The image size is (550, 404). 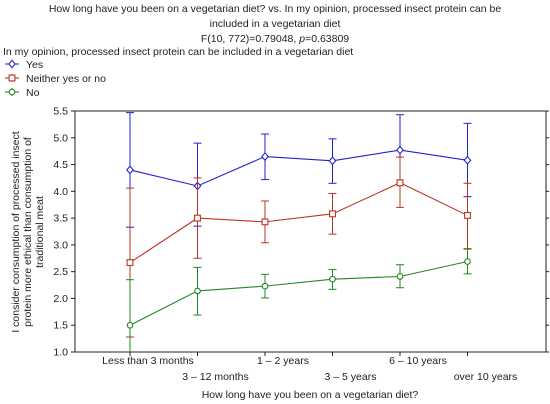 What do you see at coordinates (33, 93) in the screenshot?
I see `legend-label: No` at bounding box center [33, 93].